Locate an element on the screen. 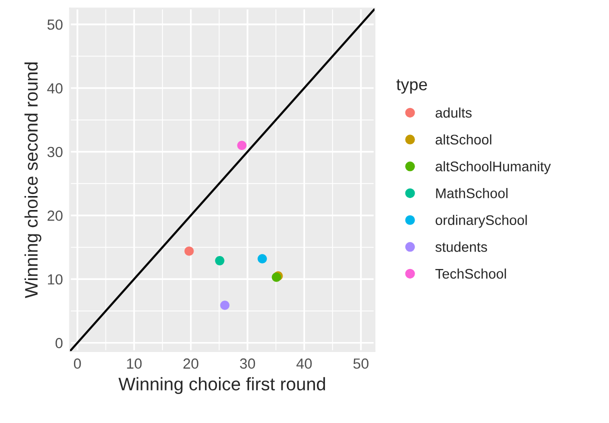 The image size is (609, 423). x-tick-label: 0 is located at coordinates (77, 363).